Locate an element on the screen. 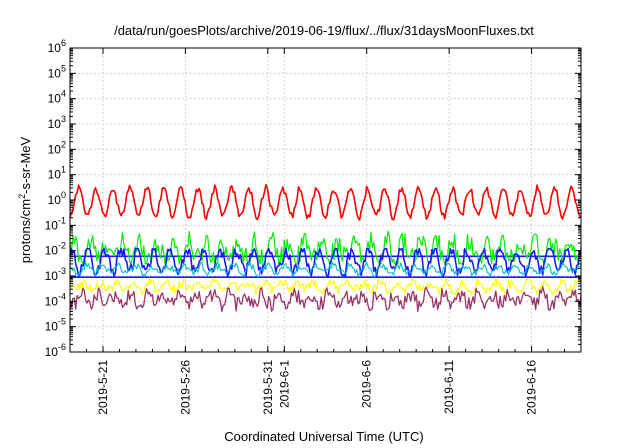  x-tick-label: 2019-5-31 is located at coordinates (268, 387).